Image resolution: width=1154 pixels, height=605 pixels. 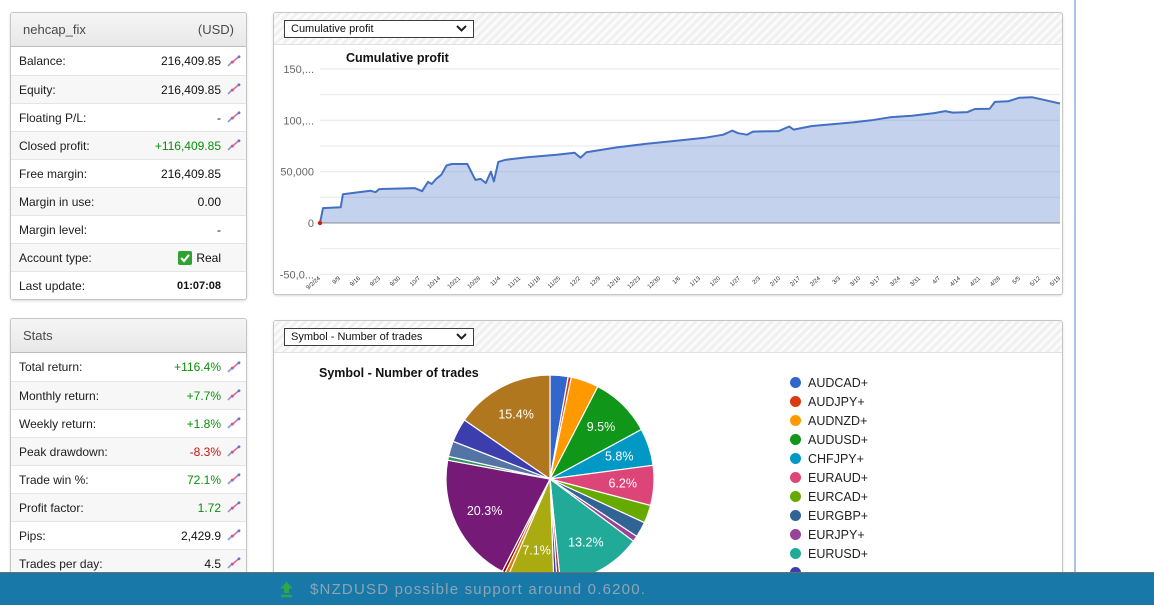 I want to click on row-value: +116,409.85, so click(x=187, y=145).